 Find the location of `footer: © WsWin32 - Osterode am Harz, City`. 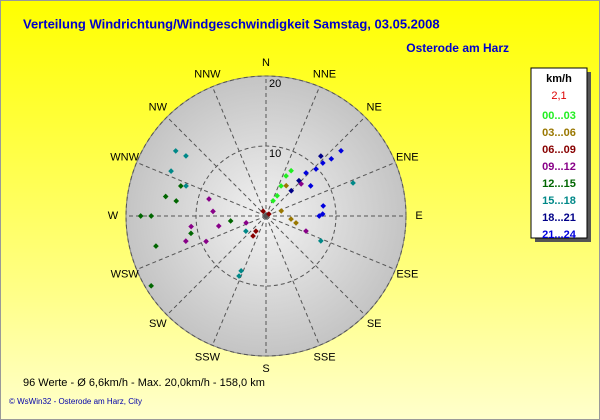

footer: © WsWin32 - Osterode am Harz, City is located at coordinates (75, 401).